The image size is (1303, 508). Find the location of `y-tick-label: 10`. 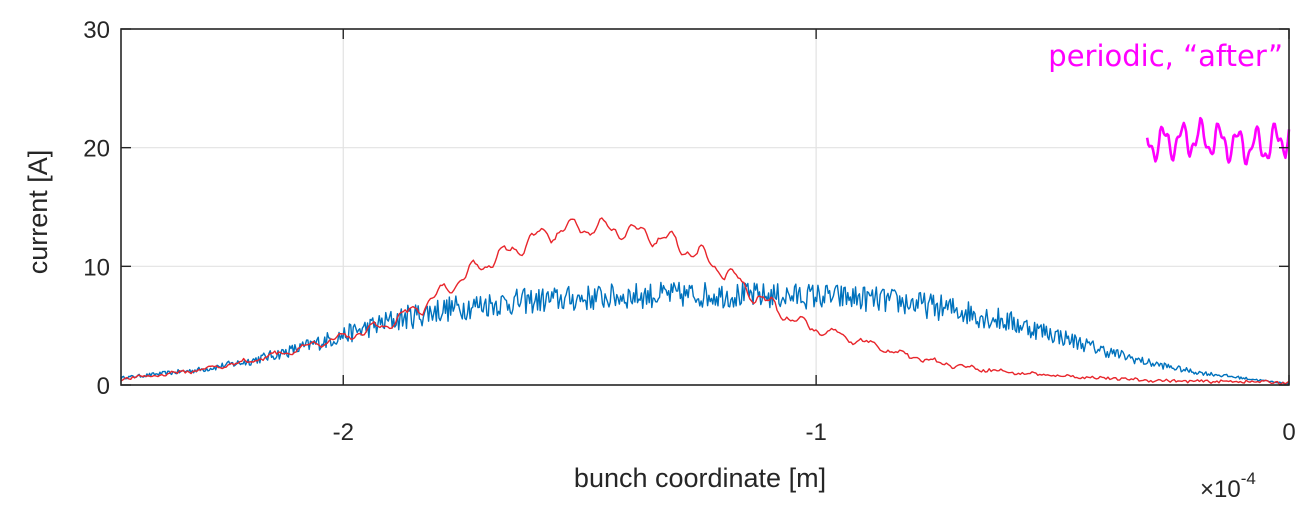

y-tick-label: 10 is located at coordinates (96, 267).